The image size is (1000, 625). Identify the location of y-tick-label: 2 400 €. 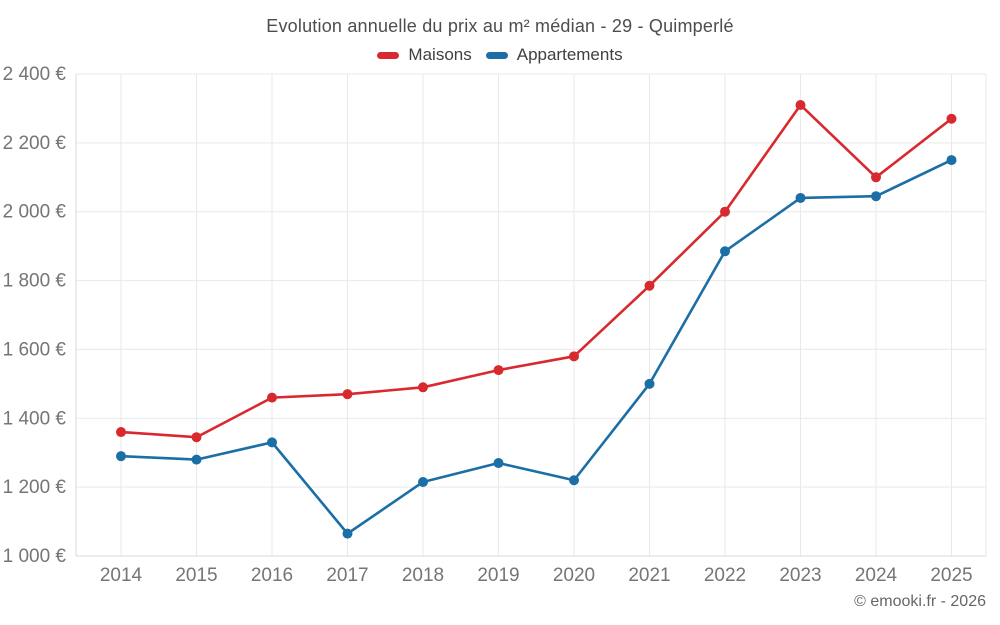
(35, 74).